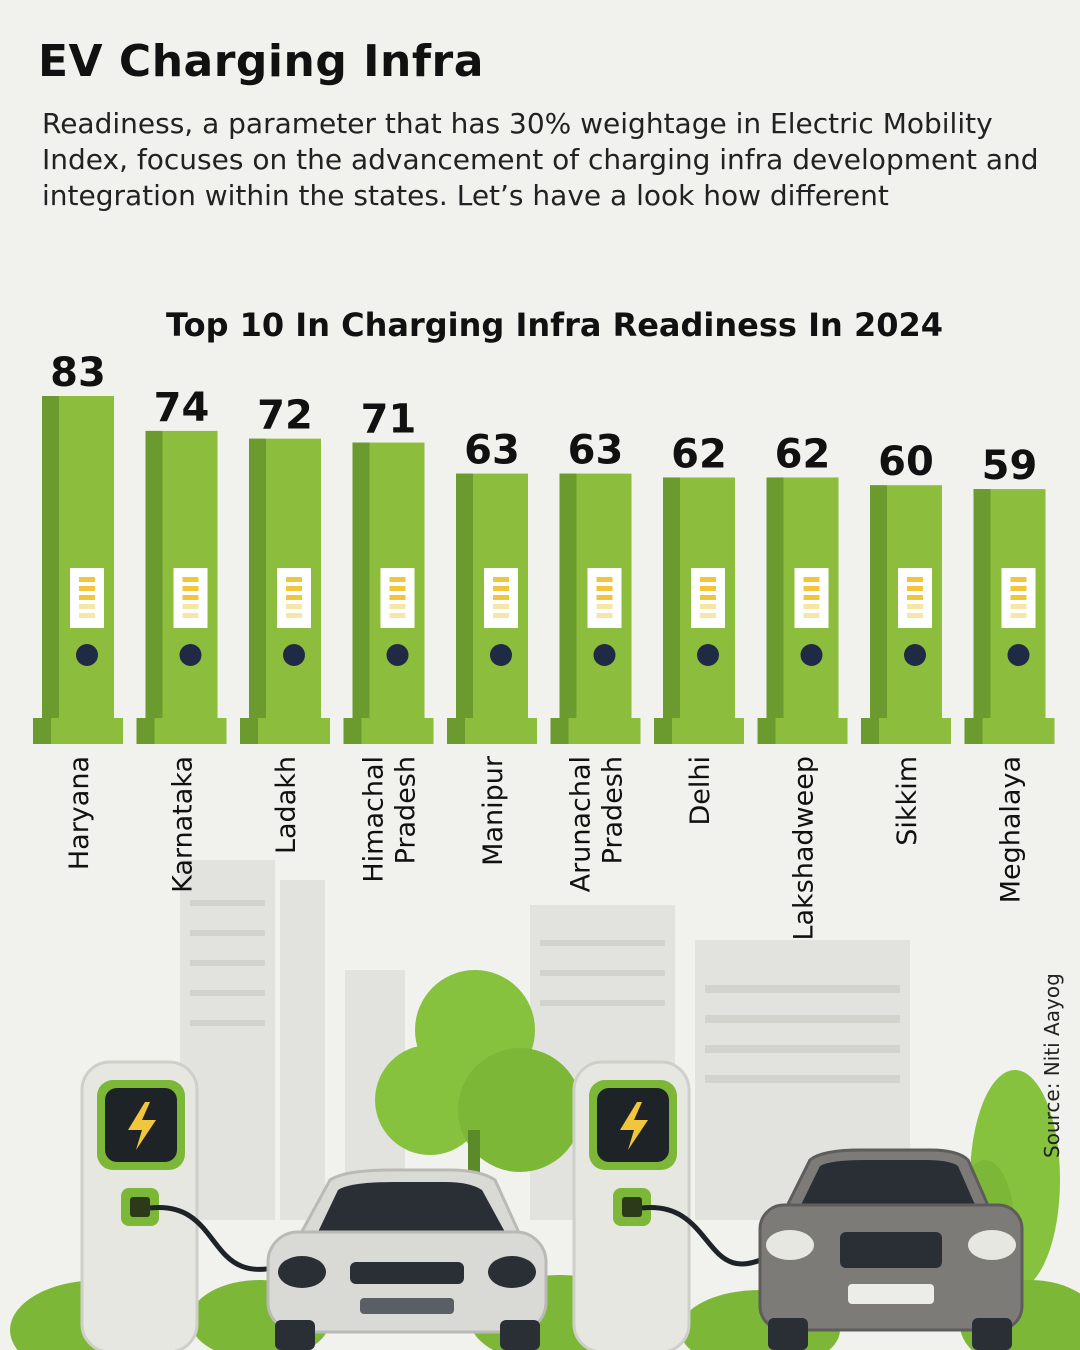  What do you see at coordinates (286, 805) in the screenshot?
I see `category-label-line-2-0: Ladakh` at bounding box center [286, 805].